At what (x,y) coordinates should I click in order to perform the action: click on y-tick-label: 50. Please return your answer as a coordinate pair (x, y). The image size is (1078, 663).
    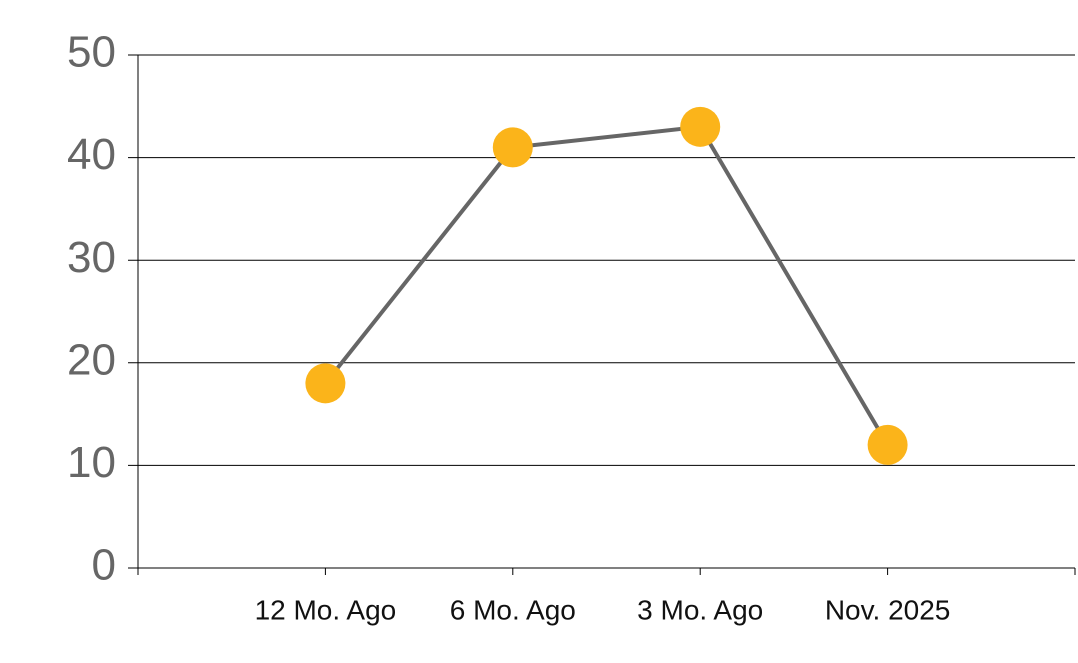
    Looking at the image, I should click on (91, 52).